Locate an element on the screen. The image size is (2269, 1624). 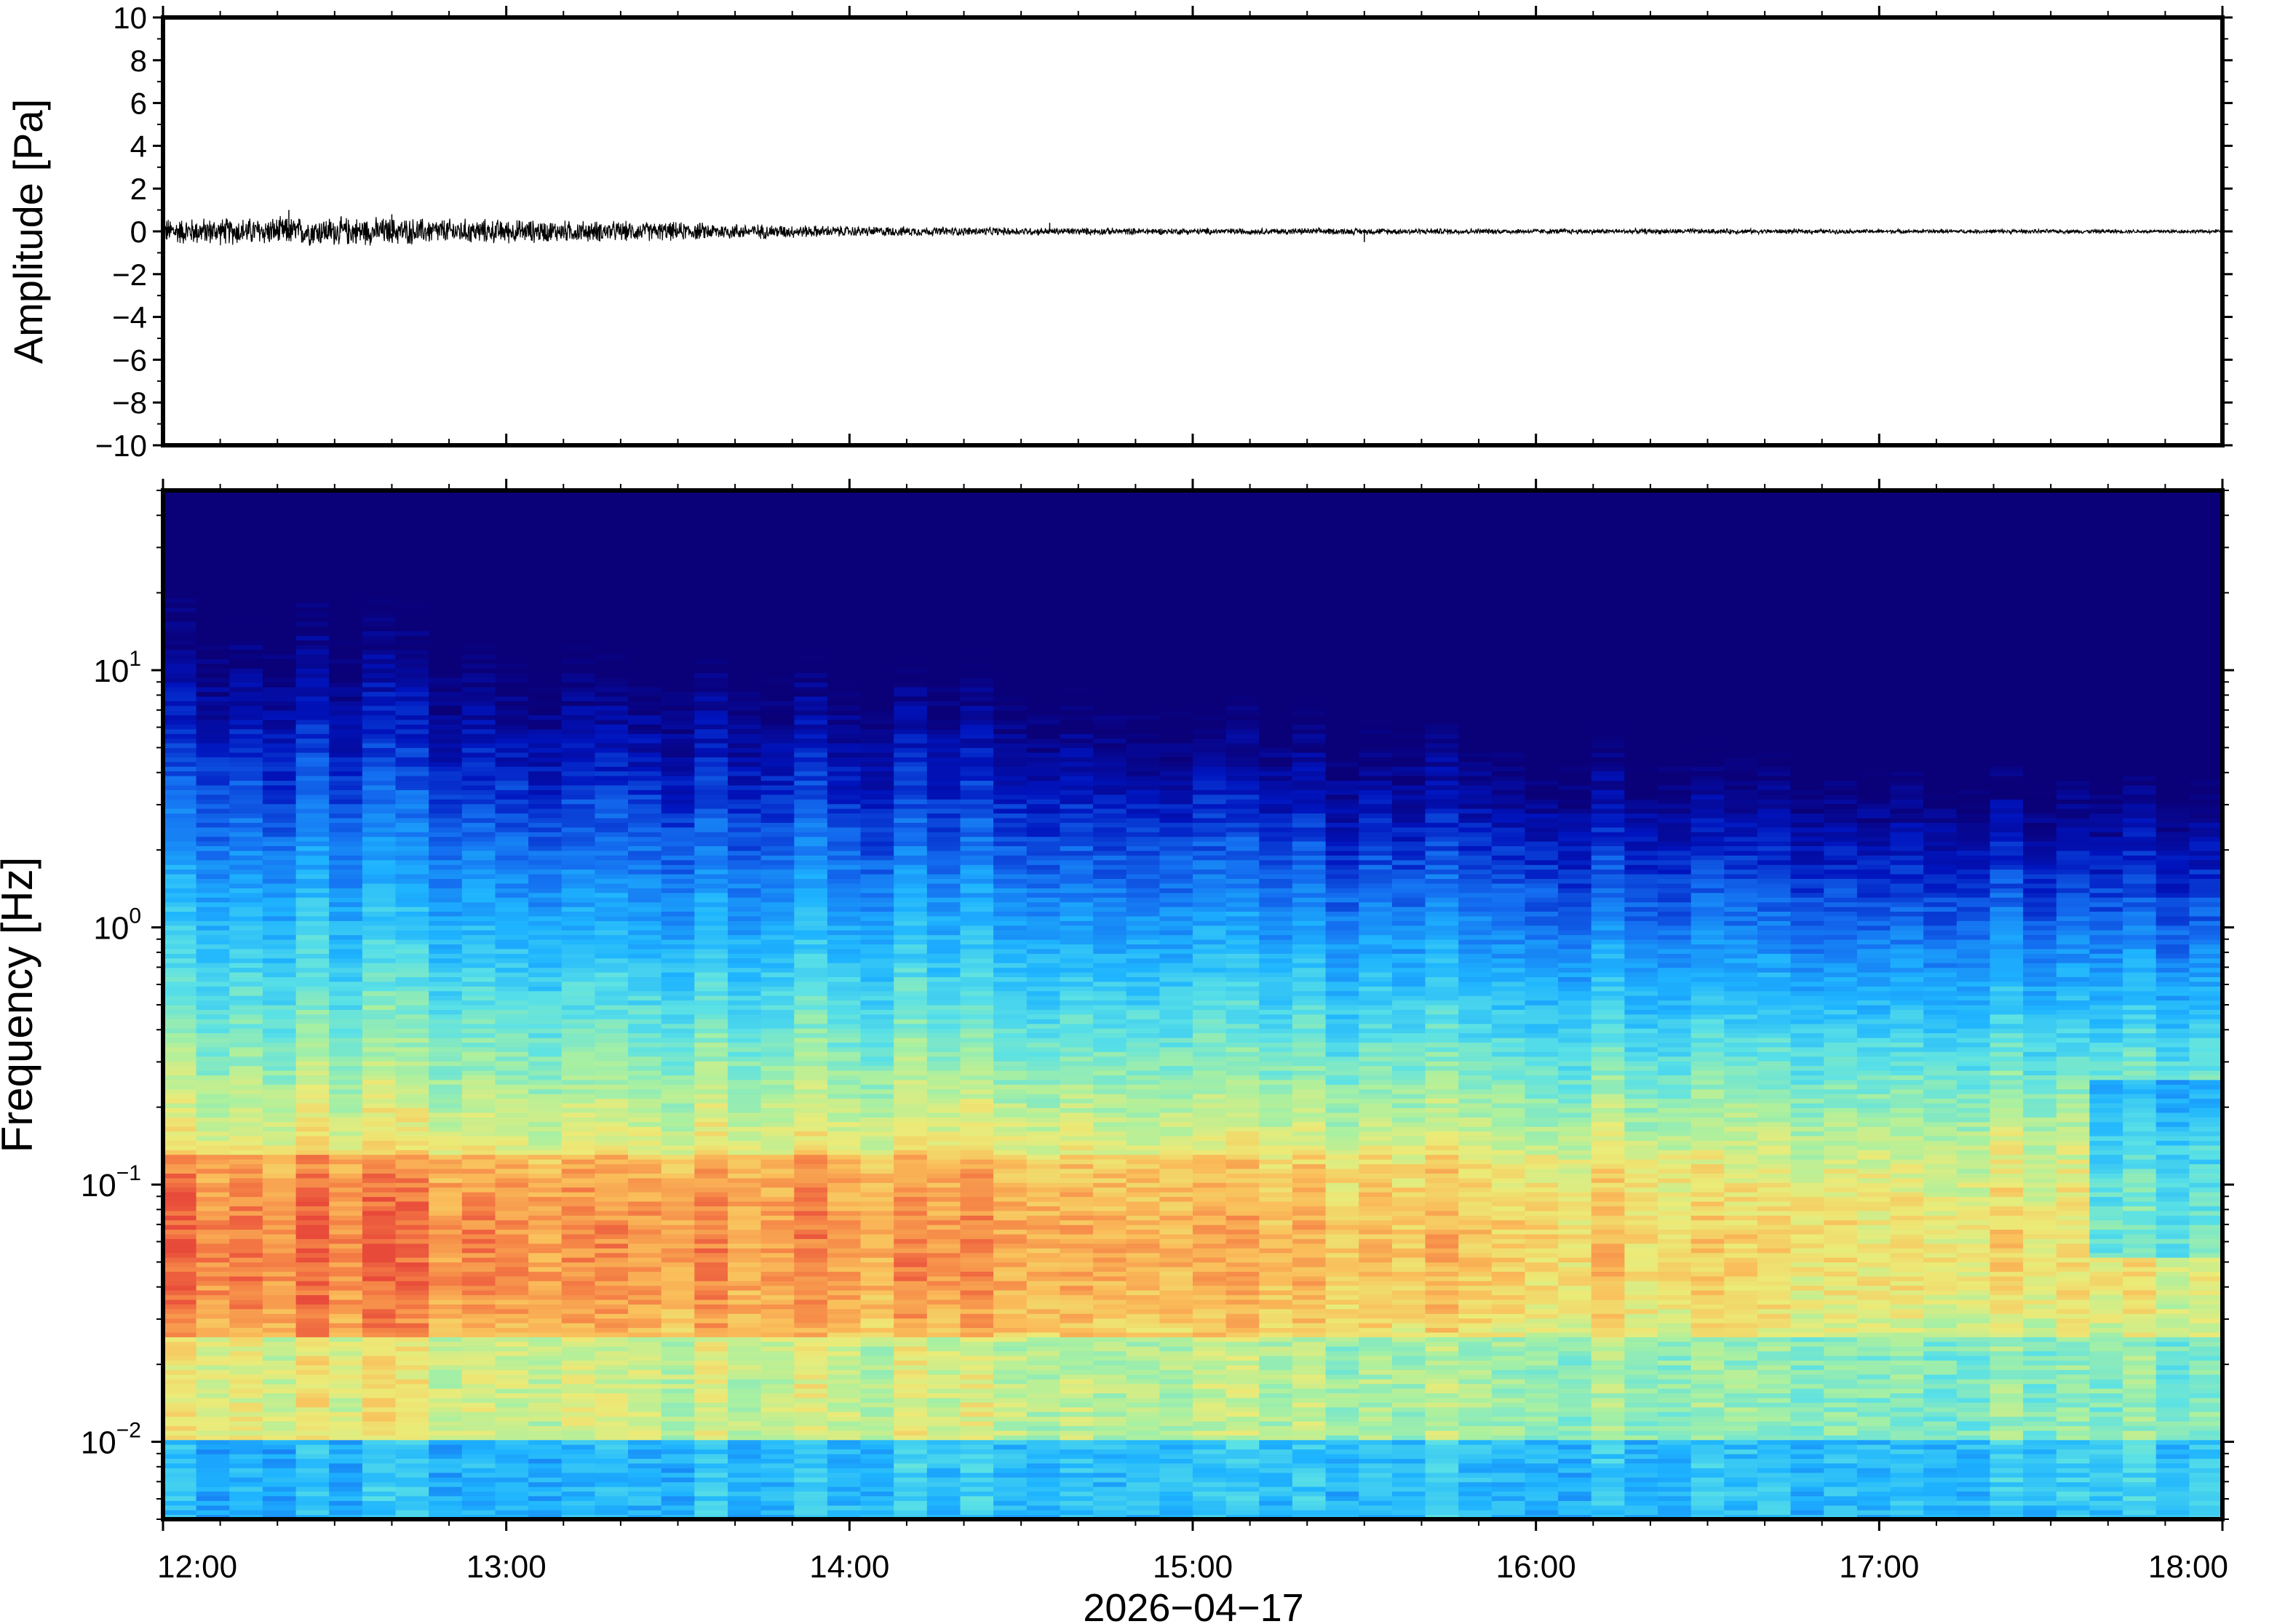
spectrogram-x-tick-label: 15:00 is located at coordinates (1193, 1567).